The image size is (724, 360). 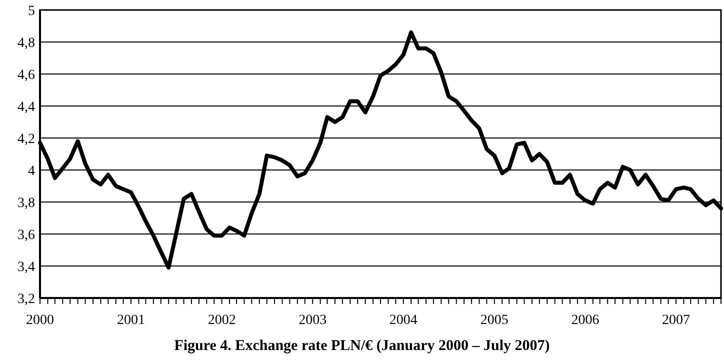 What do you see at coordinates (26, 43) in the screenshot?
I see `y-tick-label: 4,8` at bounding box center [26, 43].